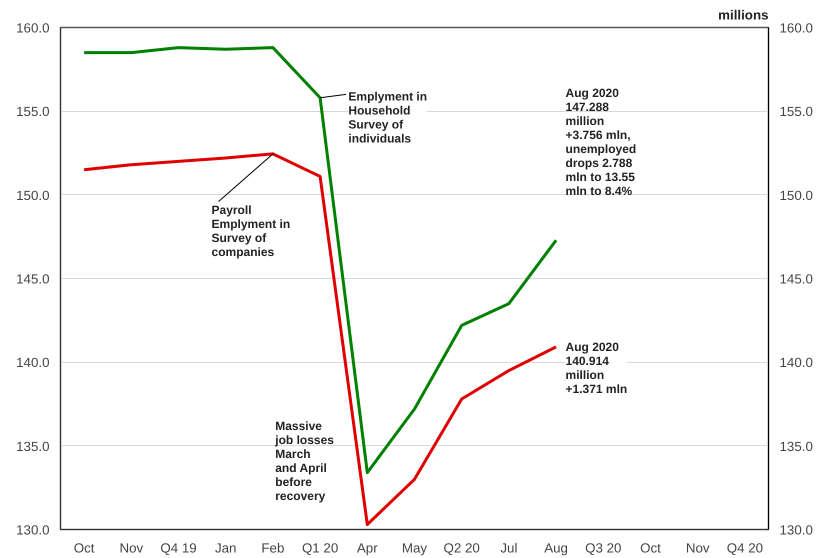  What do you see at coordinates (367, 548) in the screenshot?
I see `x-tick-label: Apr` at bounding box center [367, 548].